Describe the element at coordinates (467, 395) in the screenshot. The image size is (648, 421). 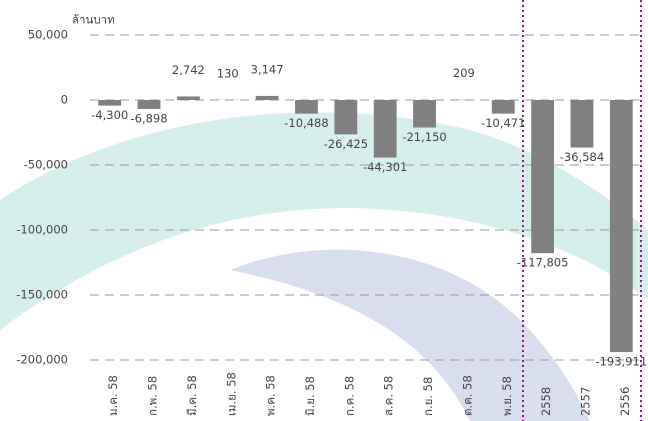
I see `x-tick-label: ต.ค. 58` at that location.